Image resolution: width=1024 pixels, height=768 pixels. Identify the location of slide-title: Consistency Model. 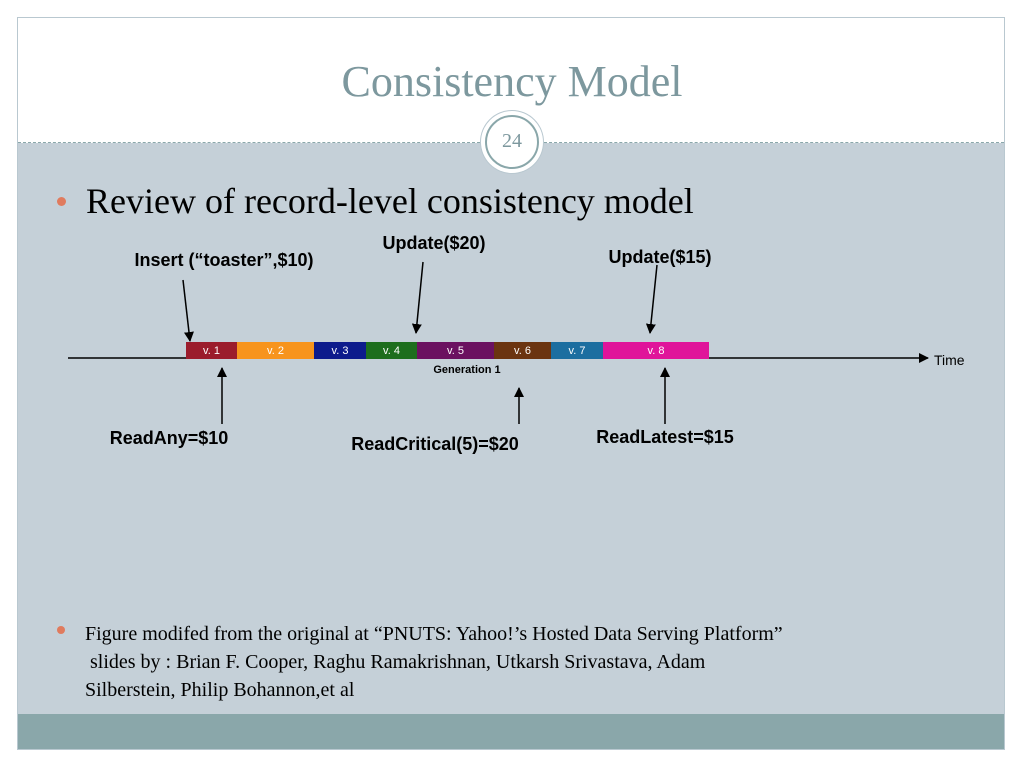
(512, 81).